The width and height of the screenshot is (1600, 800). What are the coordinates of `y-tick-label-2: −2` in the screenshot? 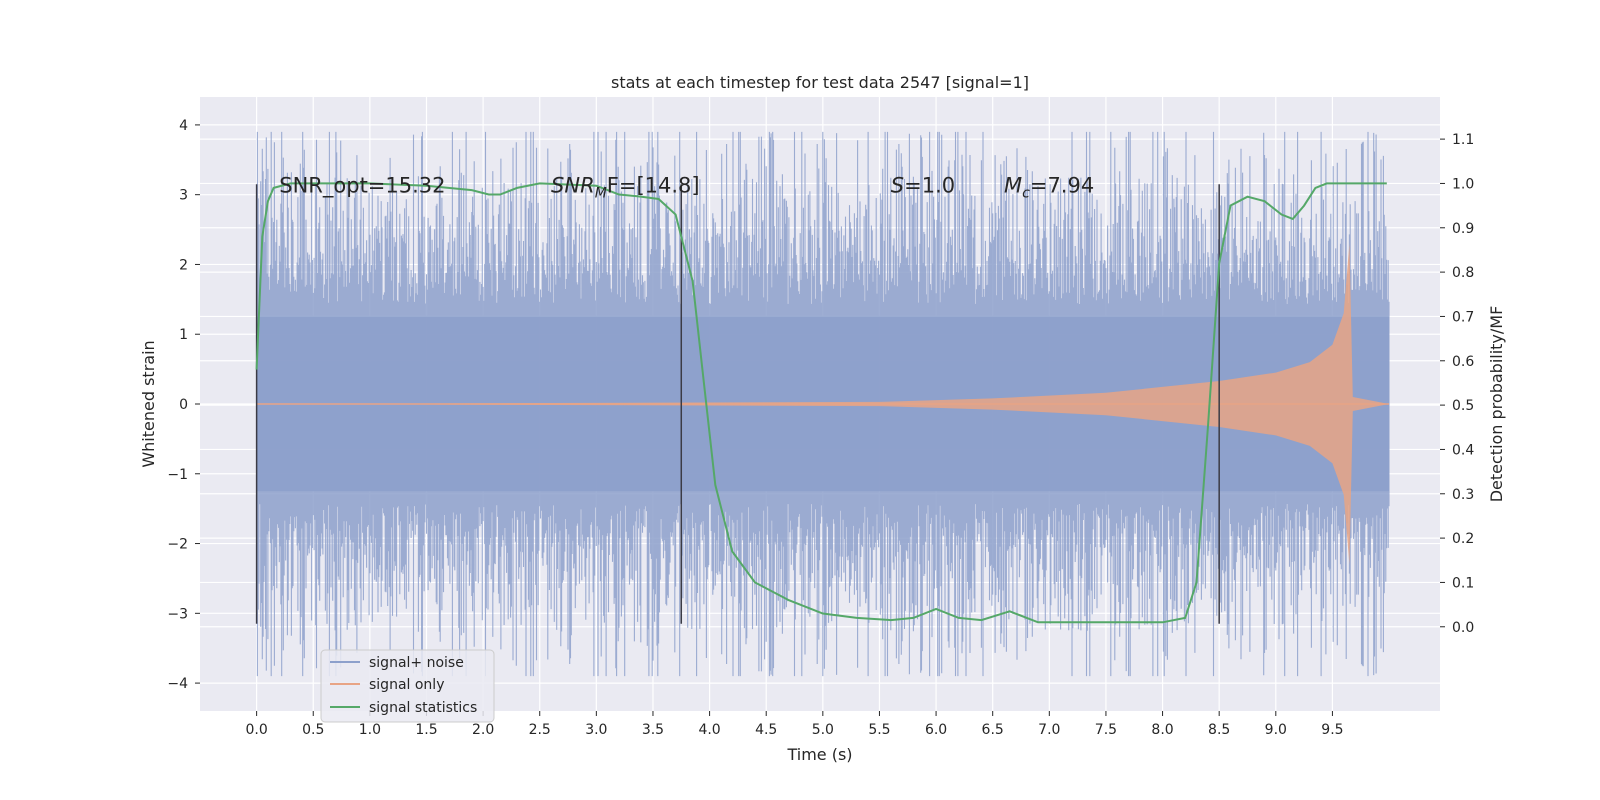 It's located at (177, 545).